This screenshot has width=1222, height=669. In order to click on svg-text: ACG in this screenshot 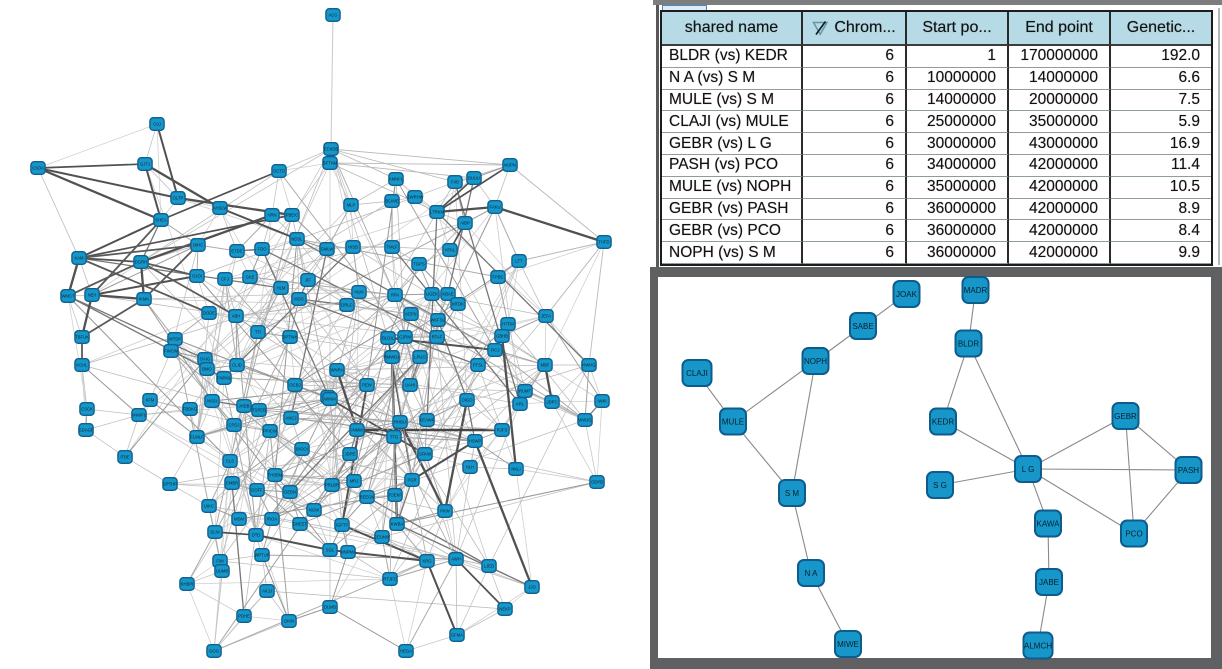, I will do `click(332, 15)`.